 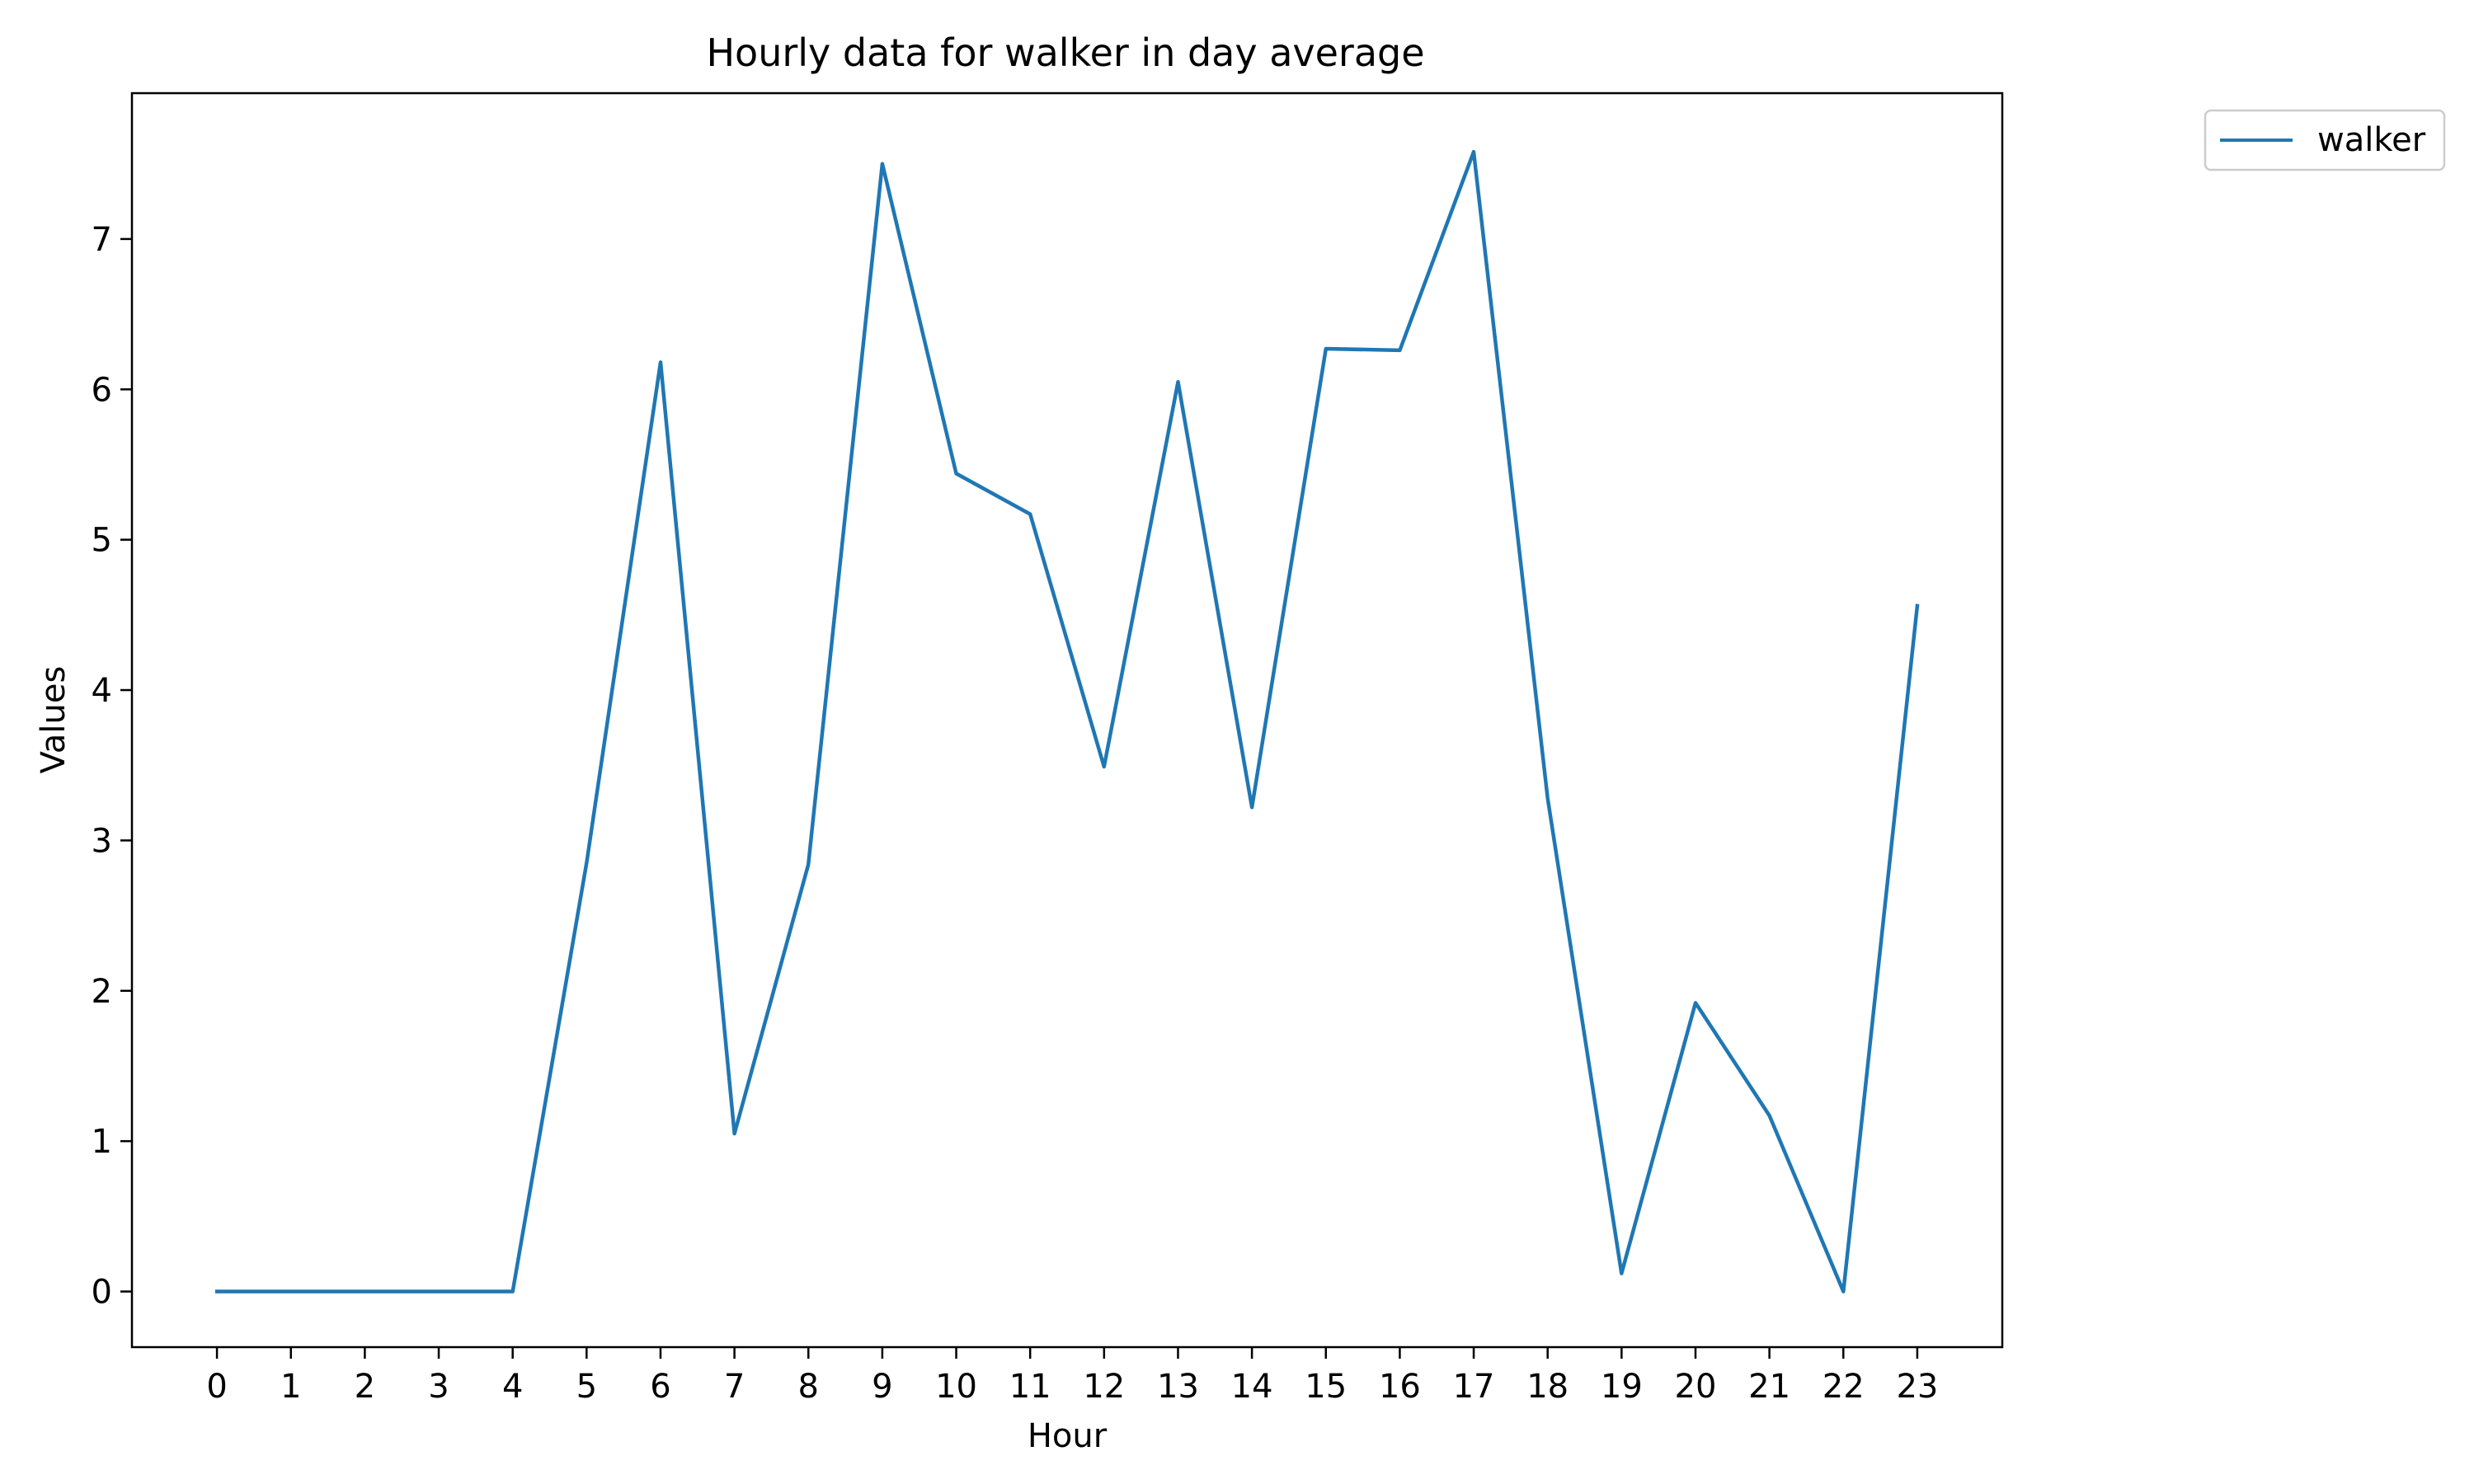 I want to click on x-tick-label: 19, so click(x=1622, y=1387).